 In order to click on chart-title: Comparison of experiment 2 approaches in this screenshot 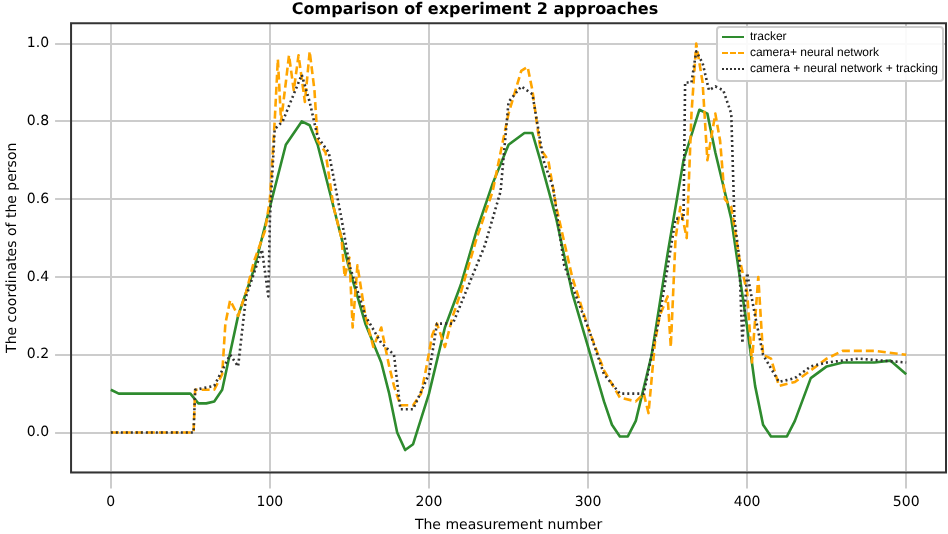, I will do `click(475, 9)`.